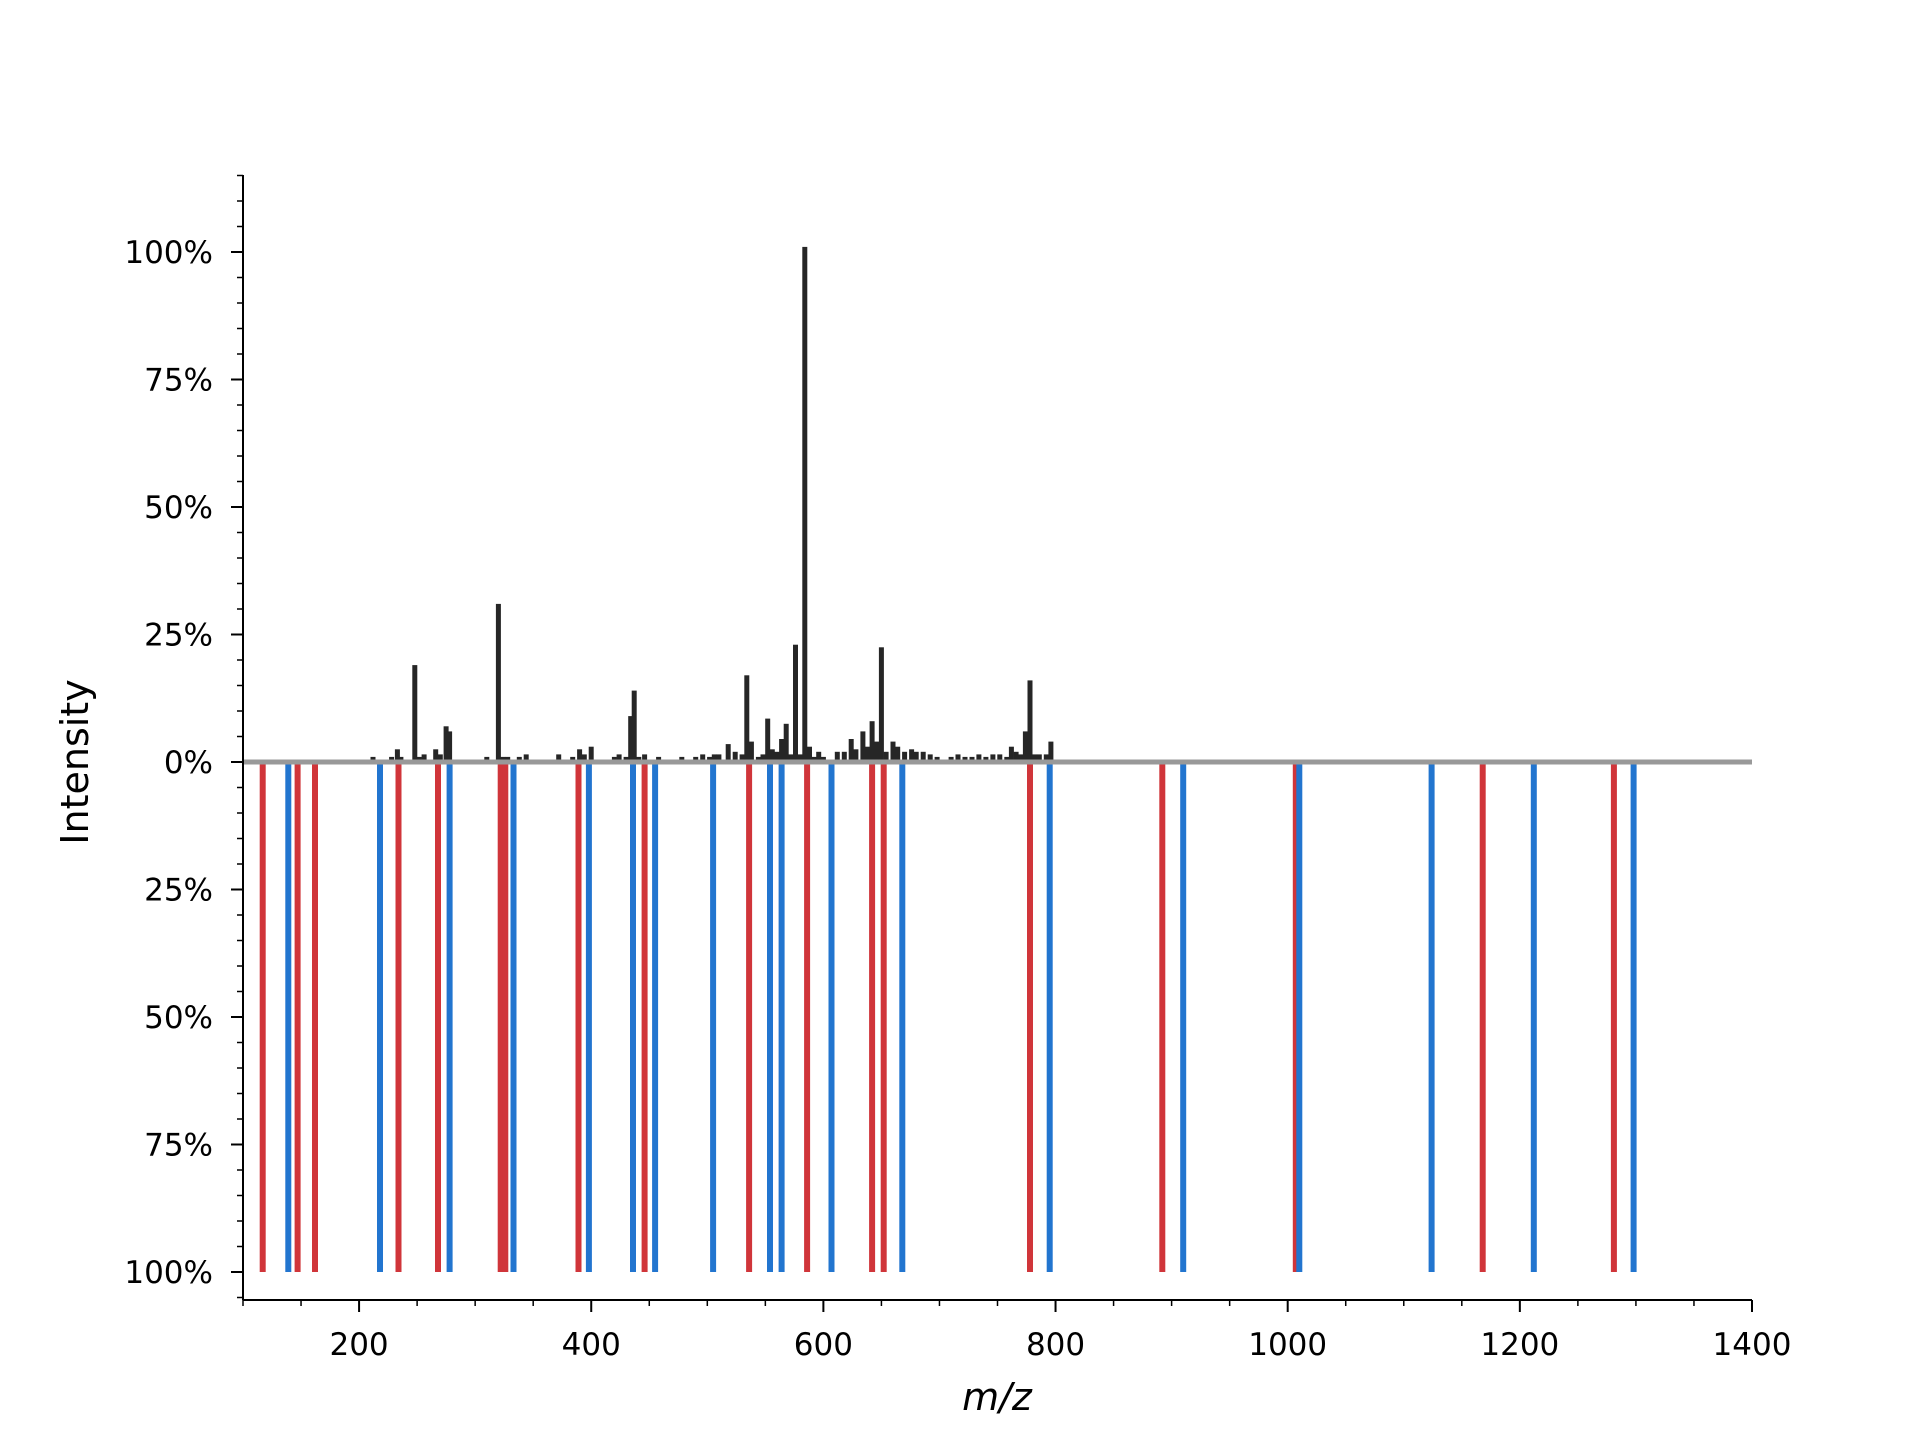 Image resolution: width=1920 pixels, height=1444 pixels. What do you see at coordinates (1287, 1345) in the screenshot?
I see `x-tick-label: 1000` at bounding box center [1287, 1345].